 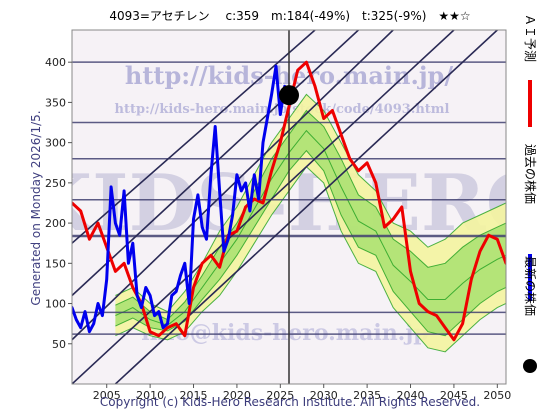 What do you see at coordinates (194, 395) in the screenshot?
I see `x-tick-label-2015: 2015` at bounding box center [194, 395].